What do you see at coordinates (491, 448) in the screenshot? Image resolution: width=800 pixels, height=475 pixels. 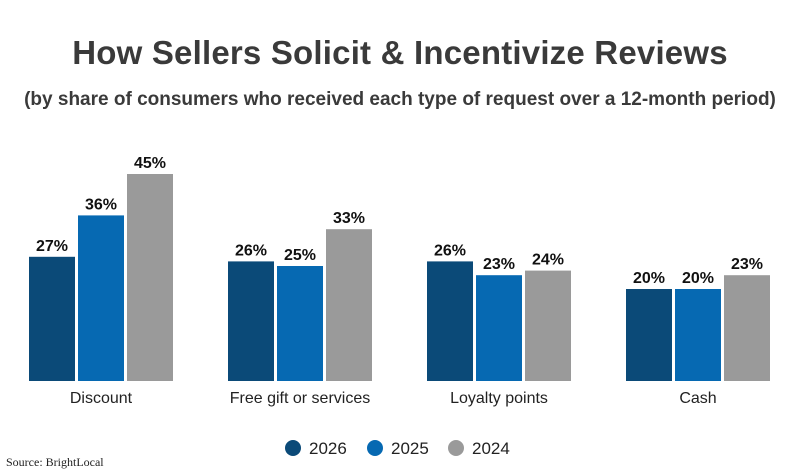 I see `legend-label: 2024` at bounding box center [491, 448].